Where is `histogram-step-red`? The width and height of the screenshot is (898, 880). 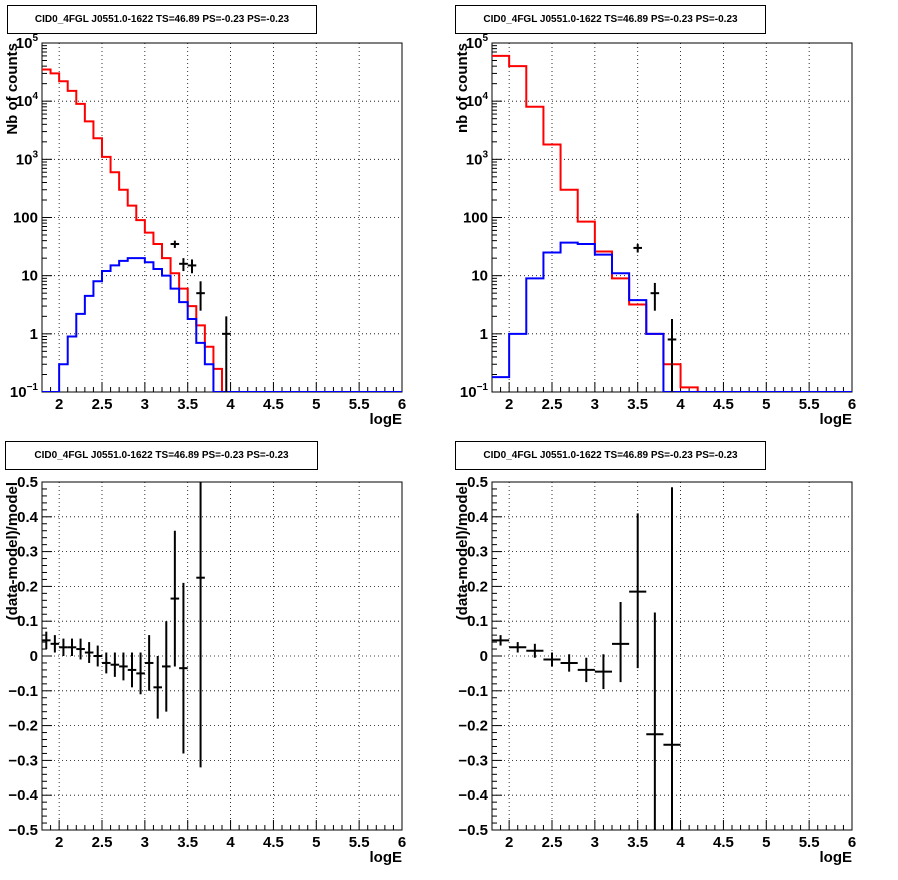 histogram-step-red is located at coordinates (222, 230).